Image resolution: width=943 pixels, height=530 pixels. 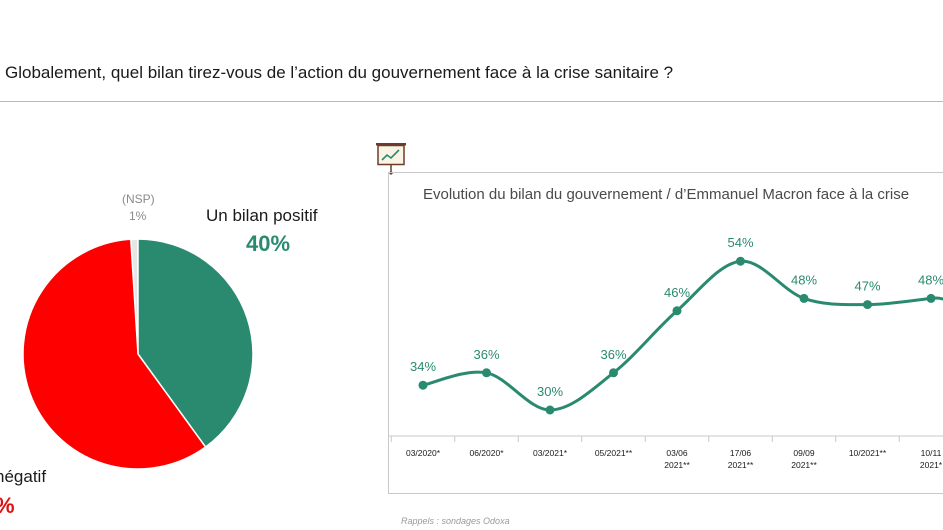 I want to click on x-tick-label: 2021*, so click(x=931, y=465).